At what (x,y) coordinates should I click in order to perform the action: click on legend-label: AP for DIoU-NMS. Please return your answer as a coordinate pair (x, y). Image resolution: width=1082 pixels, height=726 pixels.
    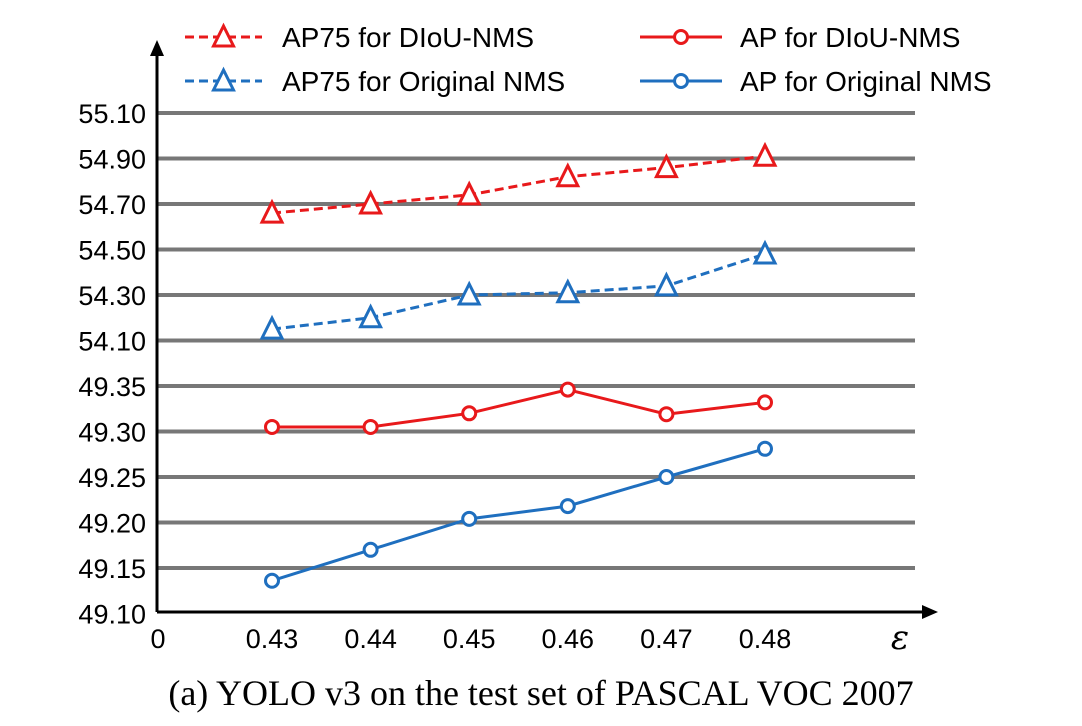
    Looking at the image, I should click on (850, 37).